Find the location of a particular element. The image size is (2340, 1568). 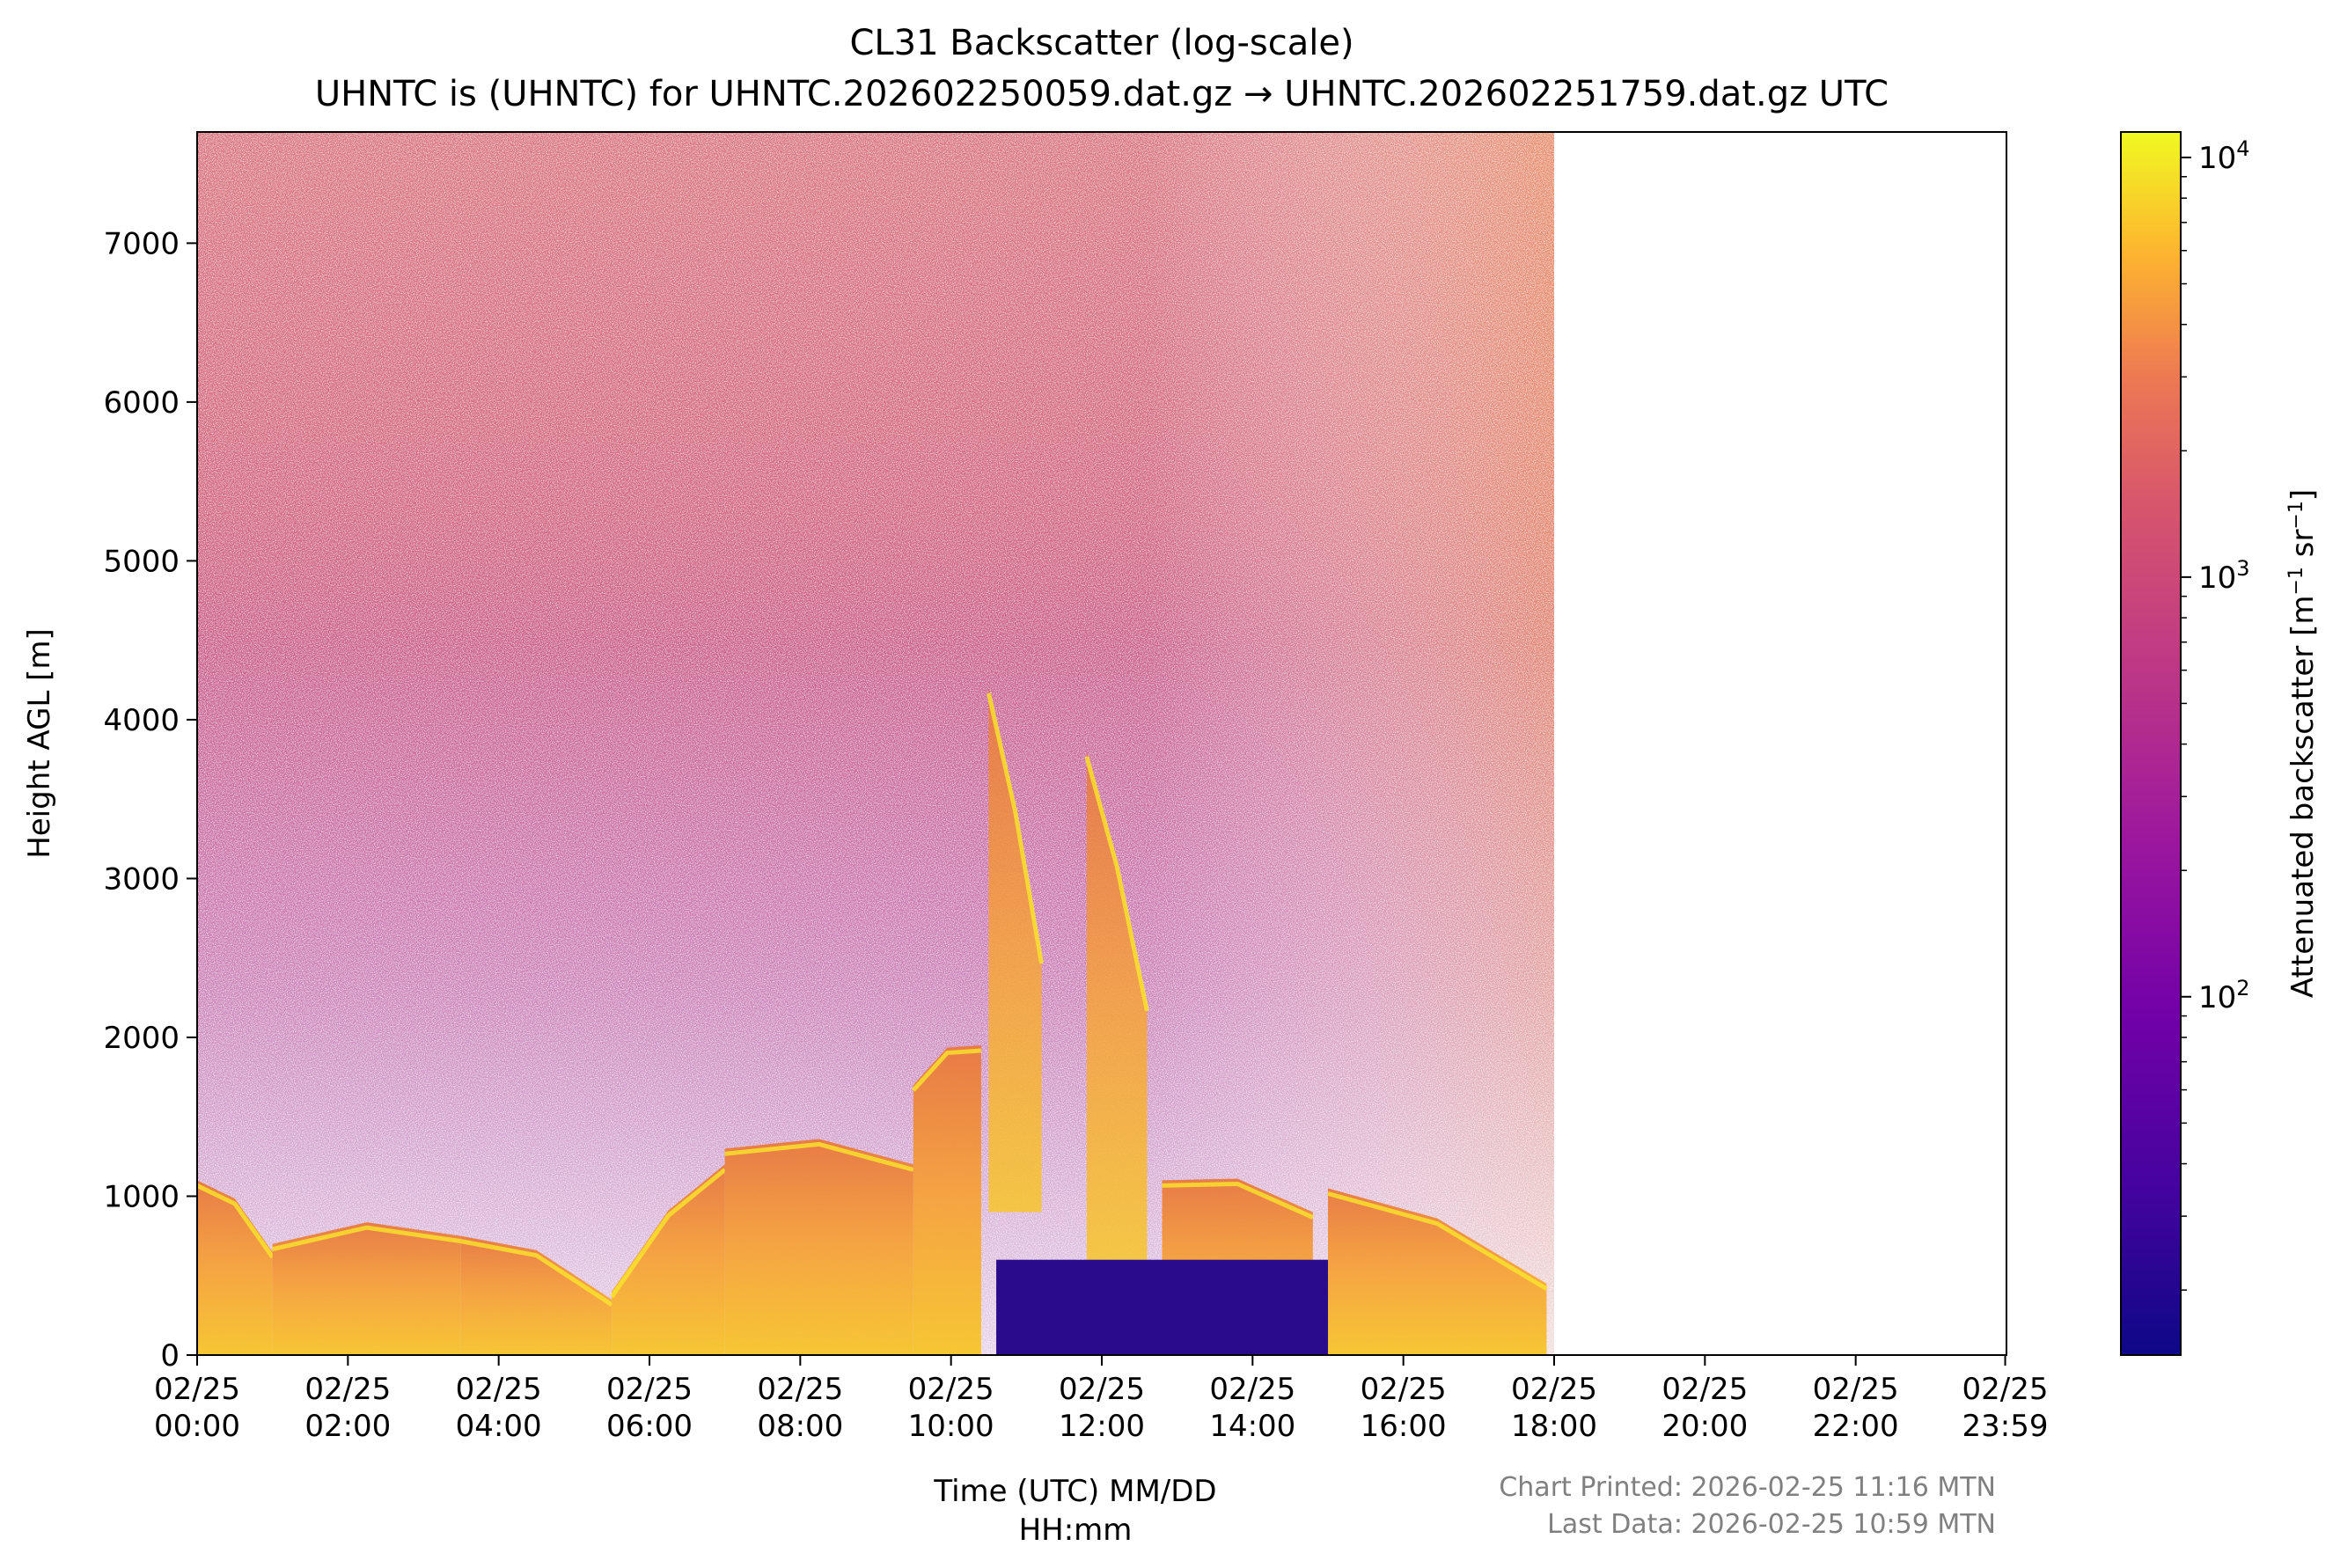

chart-printed-note: Chart Printed: 2026-02-25 11:16 MTN is located at coordinates (1747, 1487).